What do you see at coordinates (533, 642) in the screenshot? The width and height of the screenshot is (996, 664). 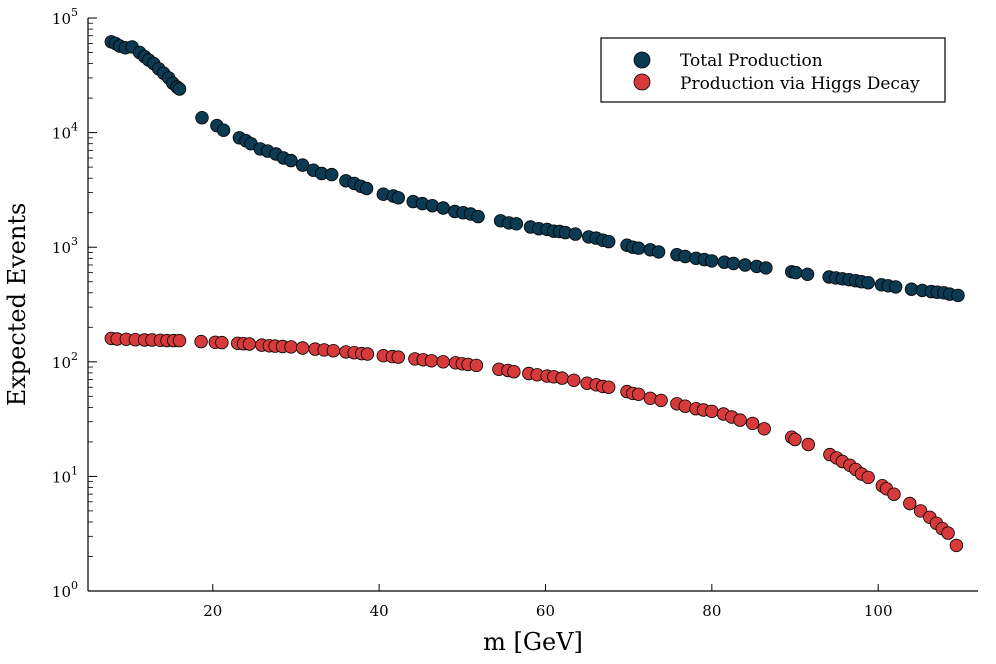 I see `x-axis-title: m [GeV]` at bounding box center [533, 642].